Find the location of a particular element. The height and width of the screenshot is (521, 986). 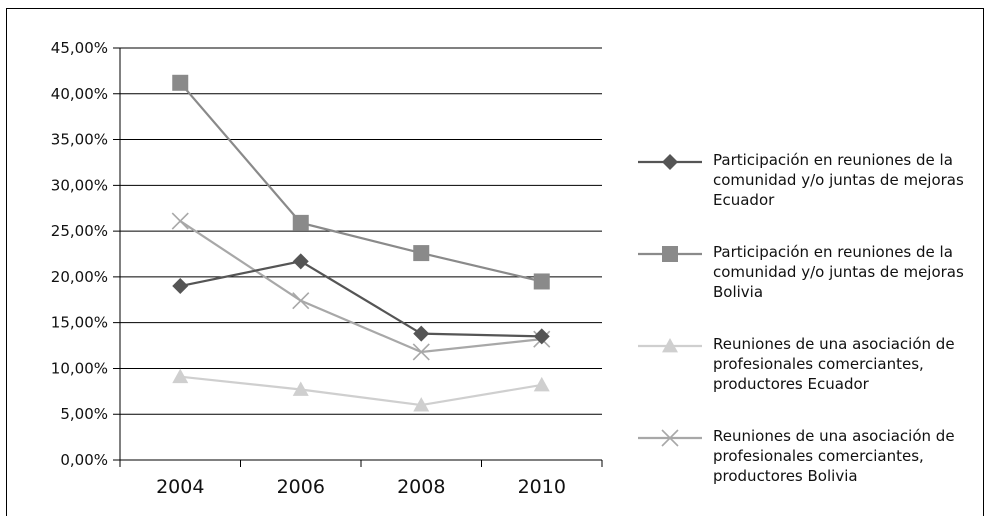

x-tick-label: 2010 is located at coordinates (542, 487).